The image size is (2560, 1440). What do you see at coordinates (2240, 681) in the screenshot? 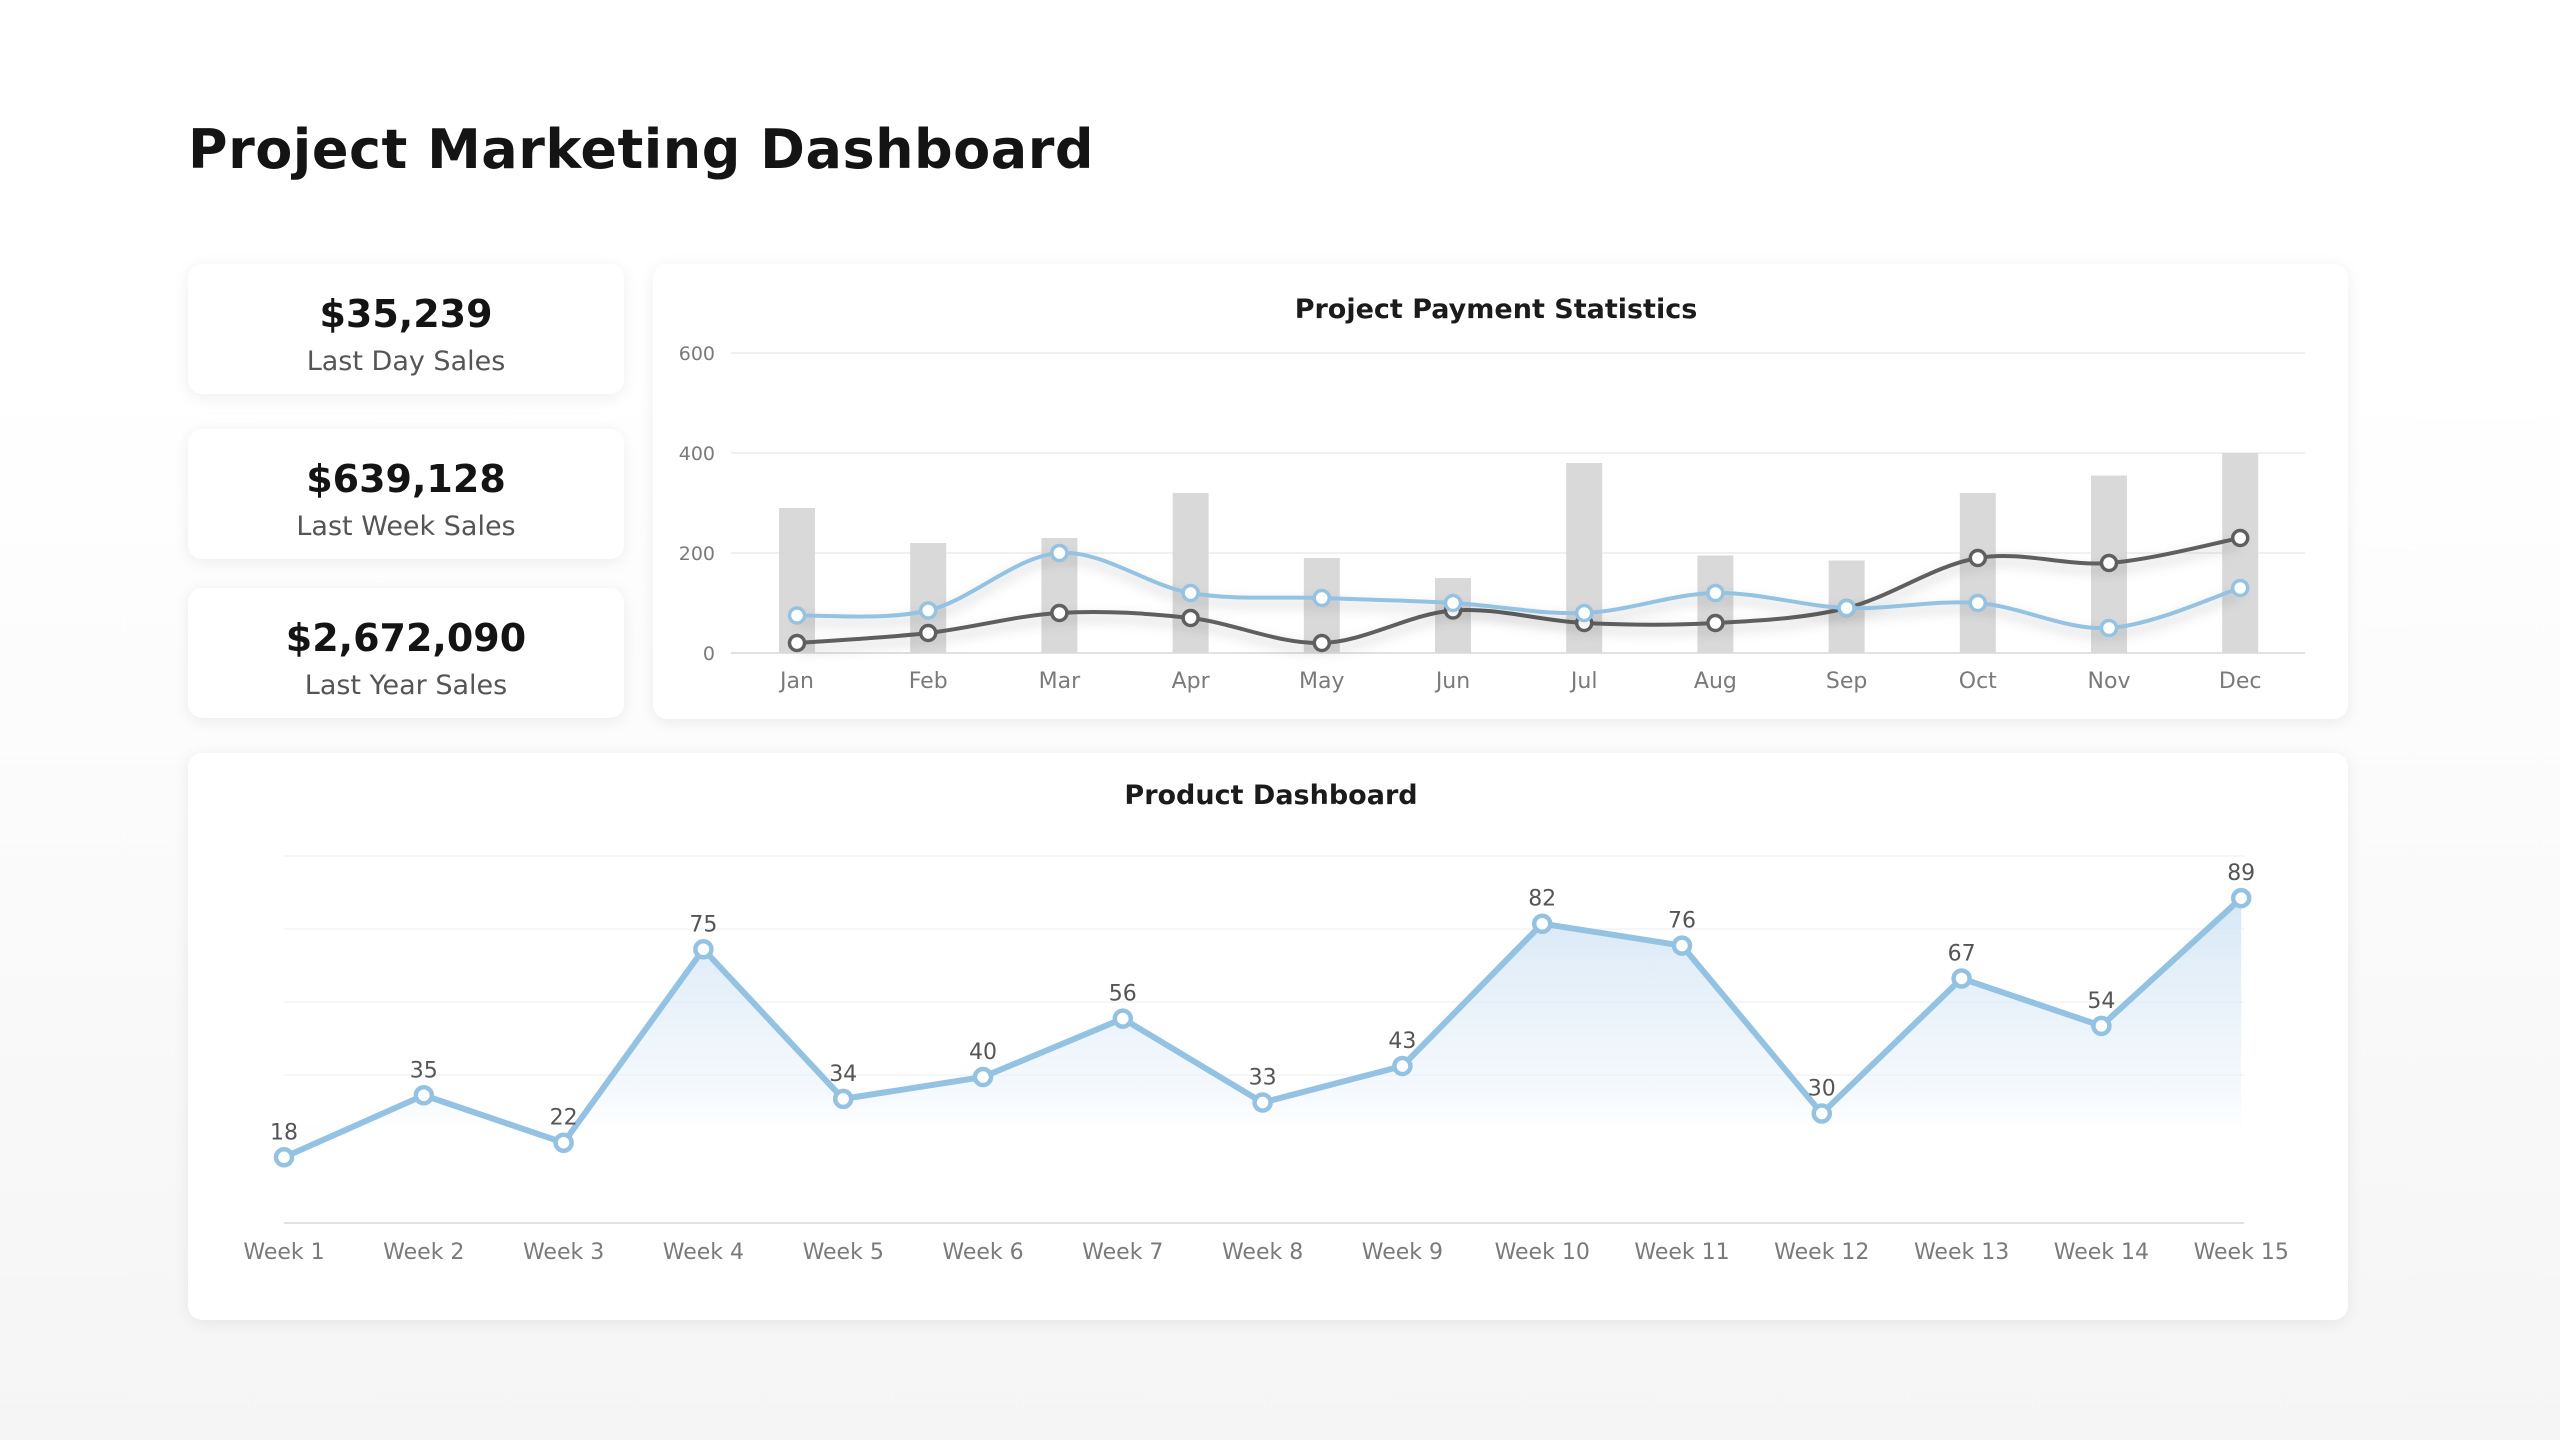
I see `x-tick-label: Dec` at bounding box center [2240, 681].